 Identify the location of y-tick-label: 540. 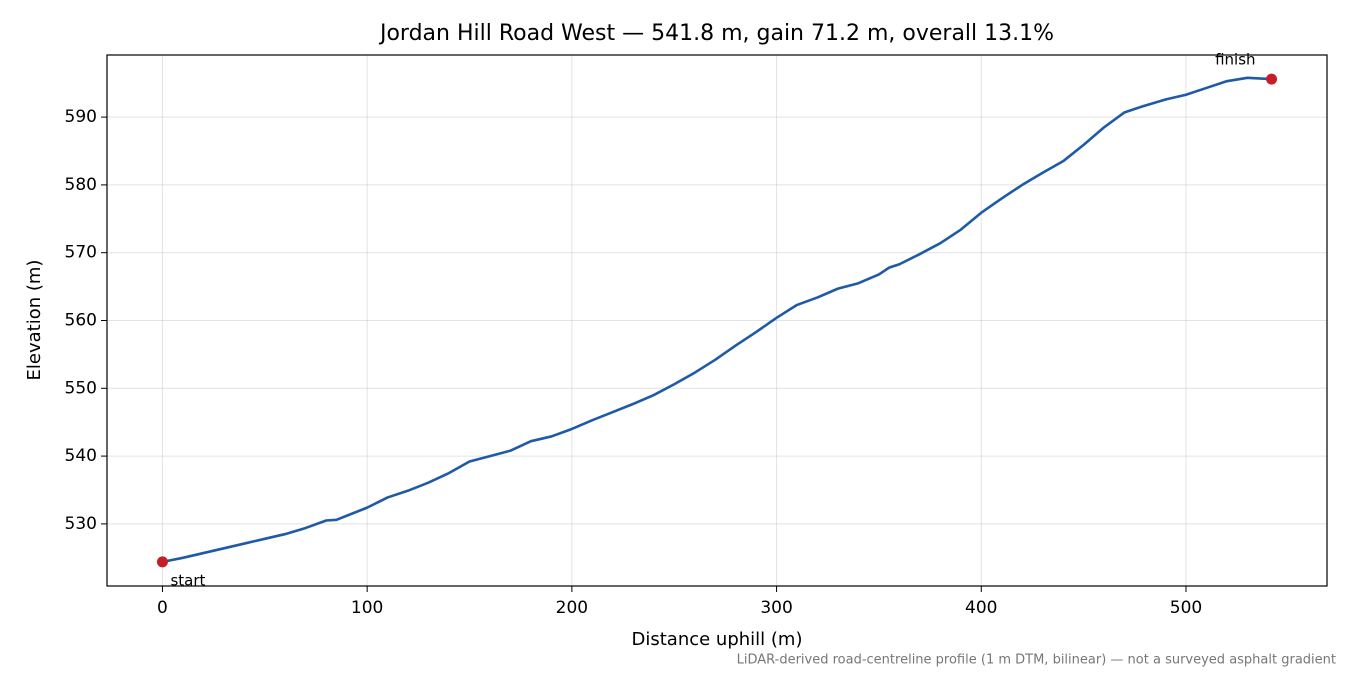
(81, 456).